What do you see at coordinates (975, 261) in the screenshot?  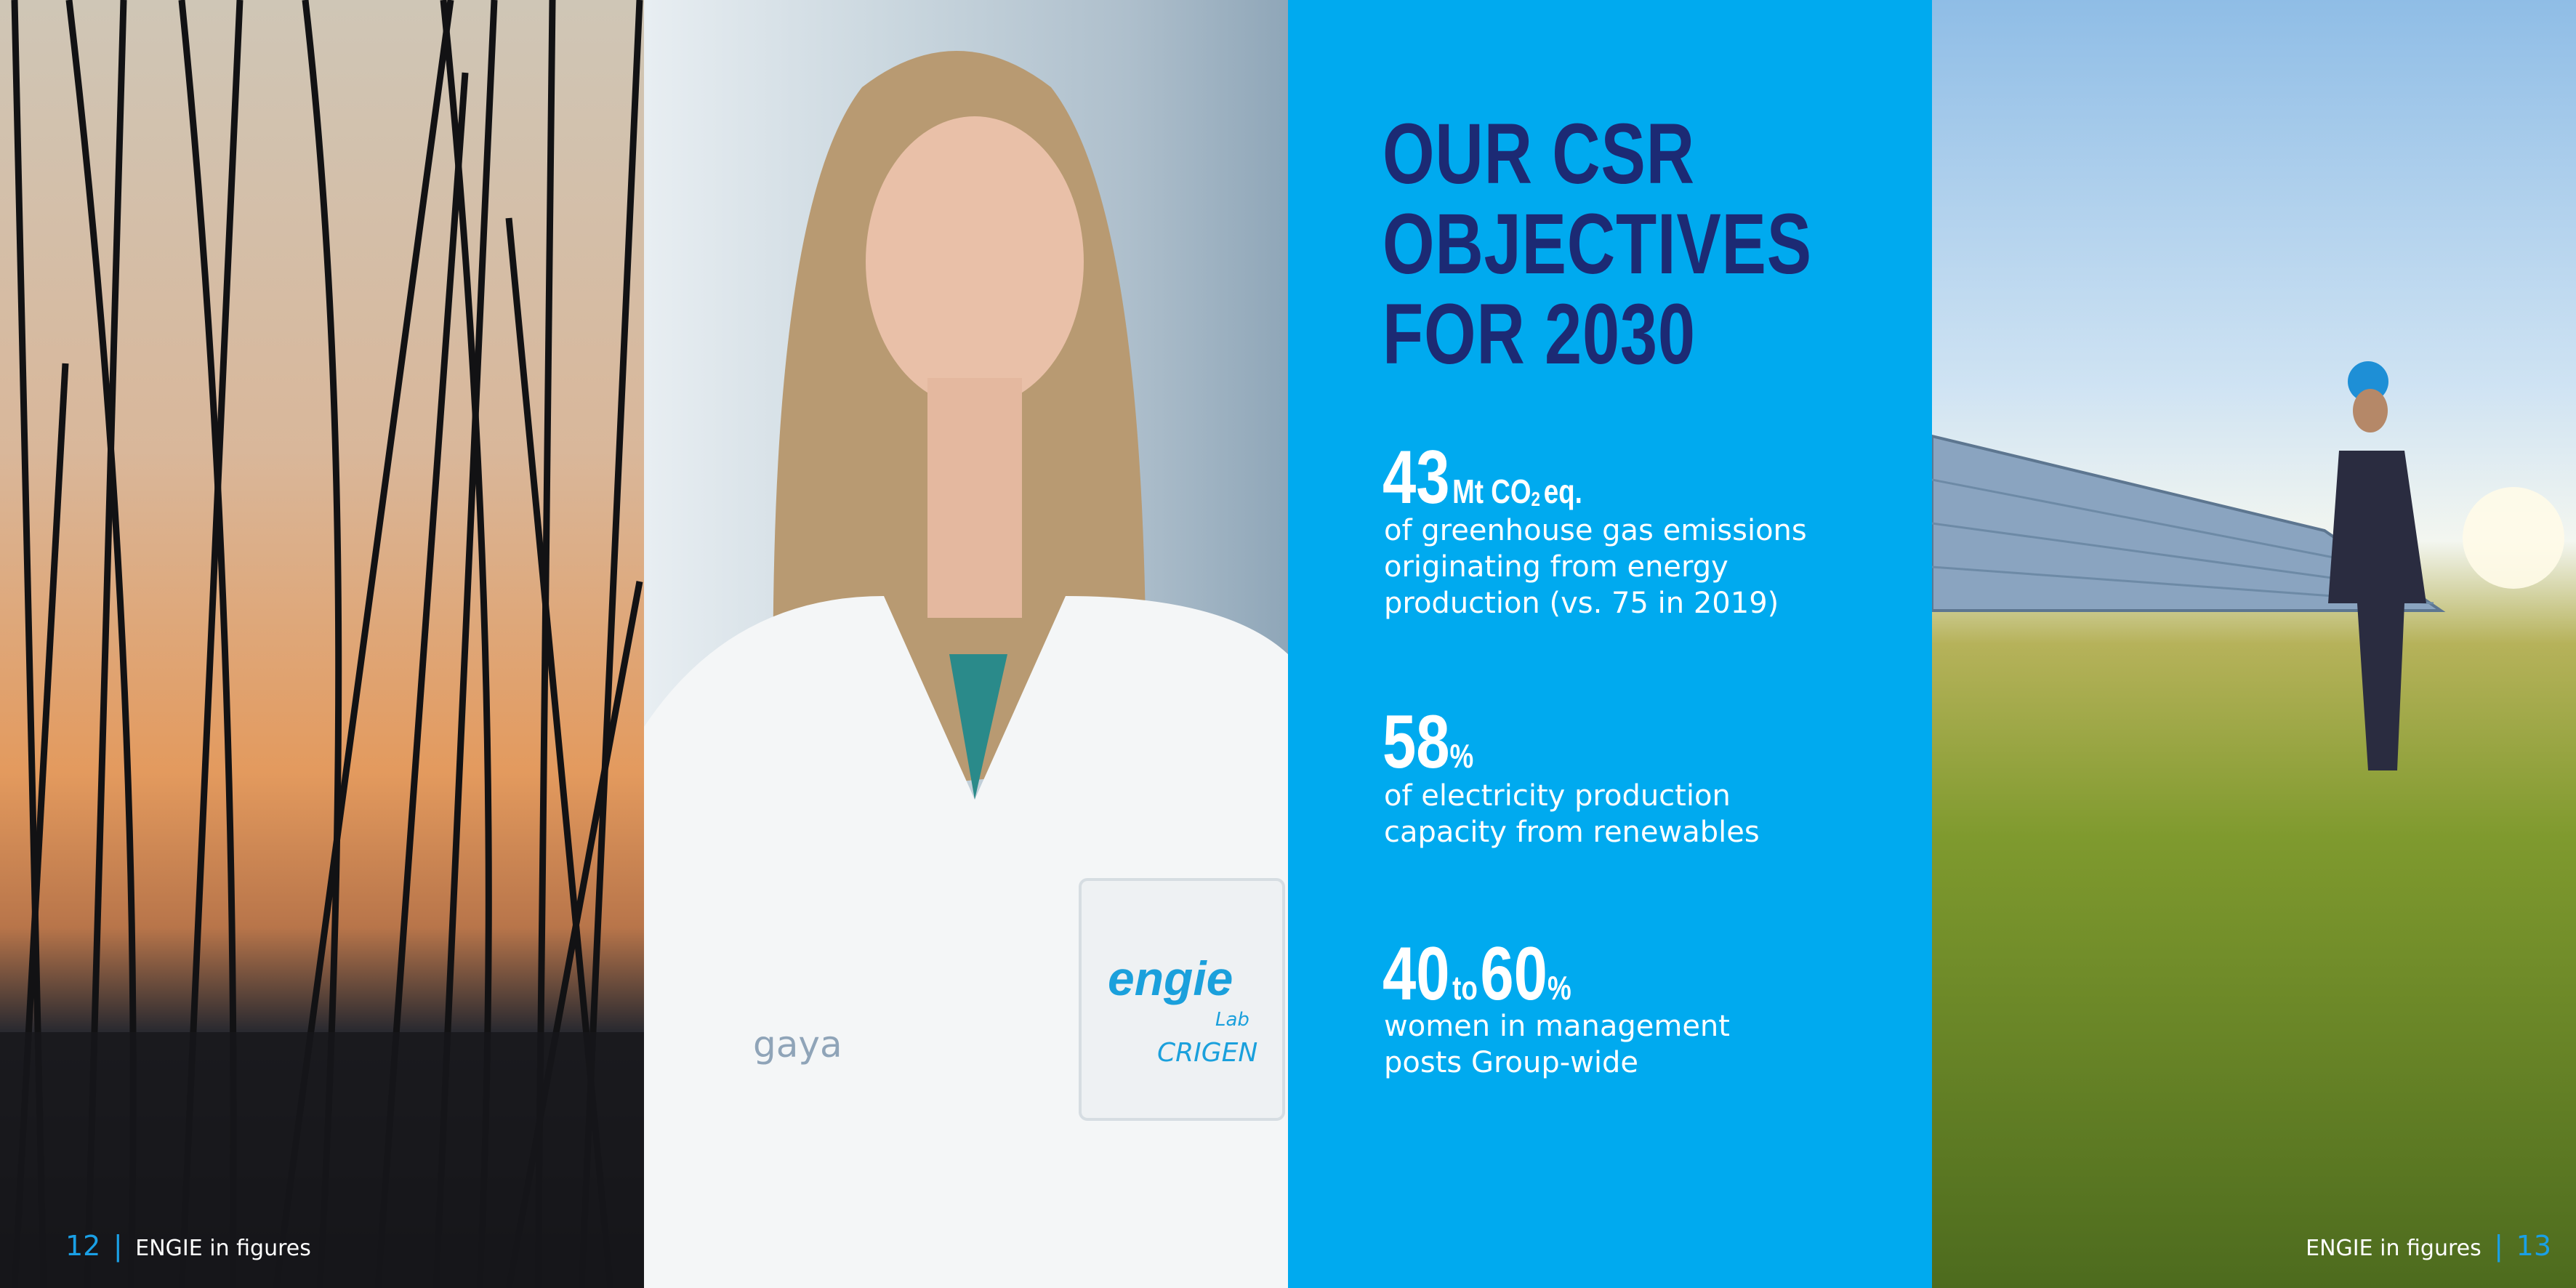 I see `face` at bounding box center [975, 261].